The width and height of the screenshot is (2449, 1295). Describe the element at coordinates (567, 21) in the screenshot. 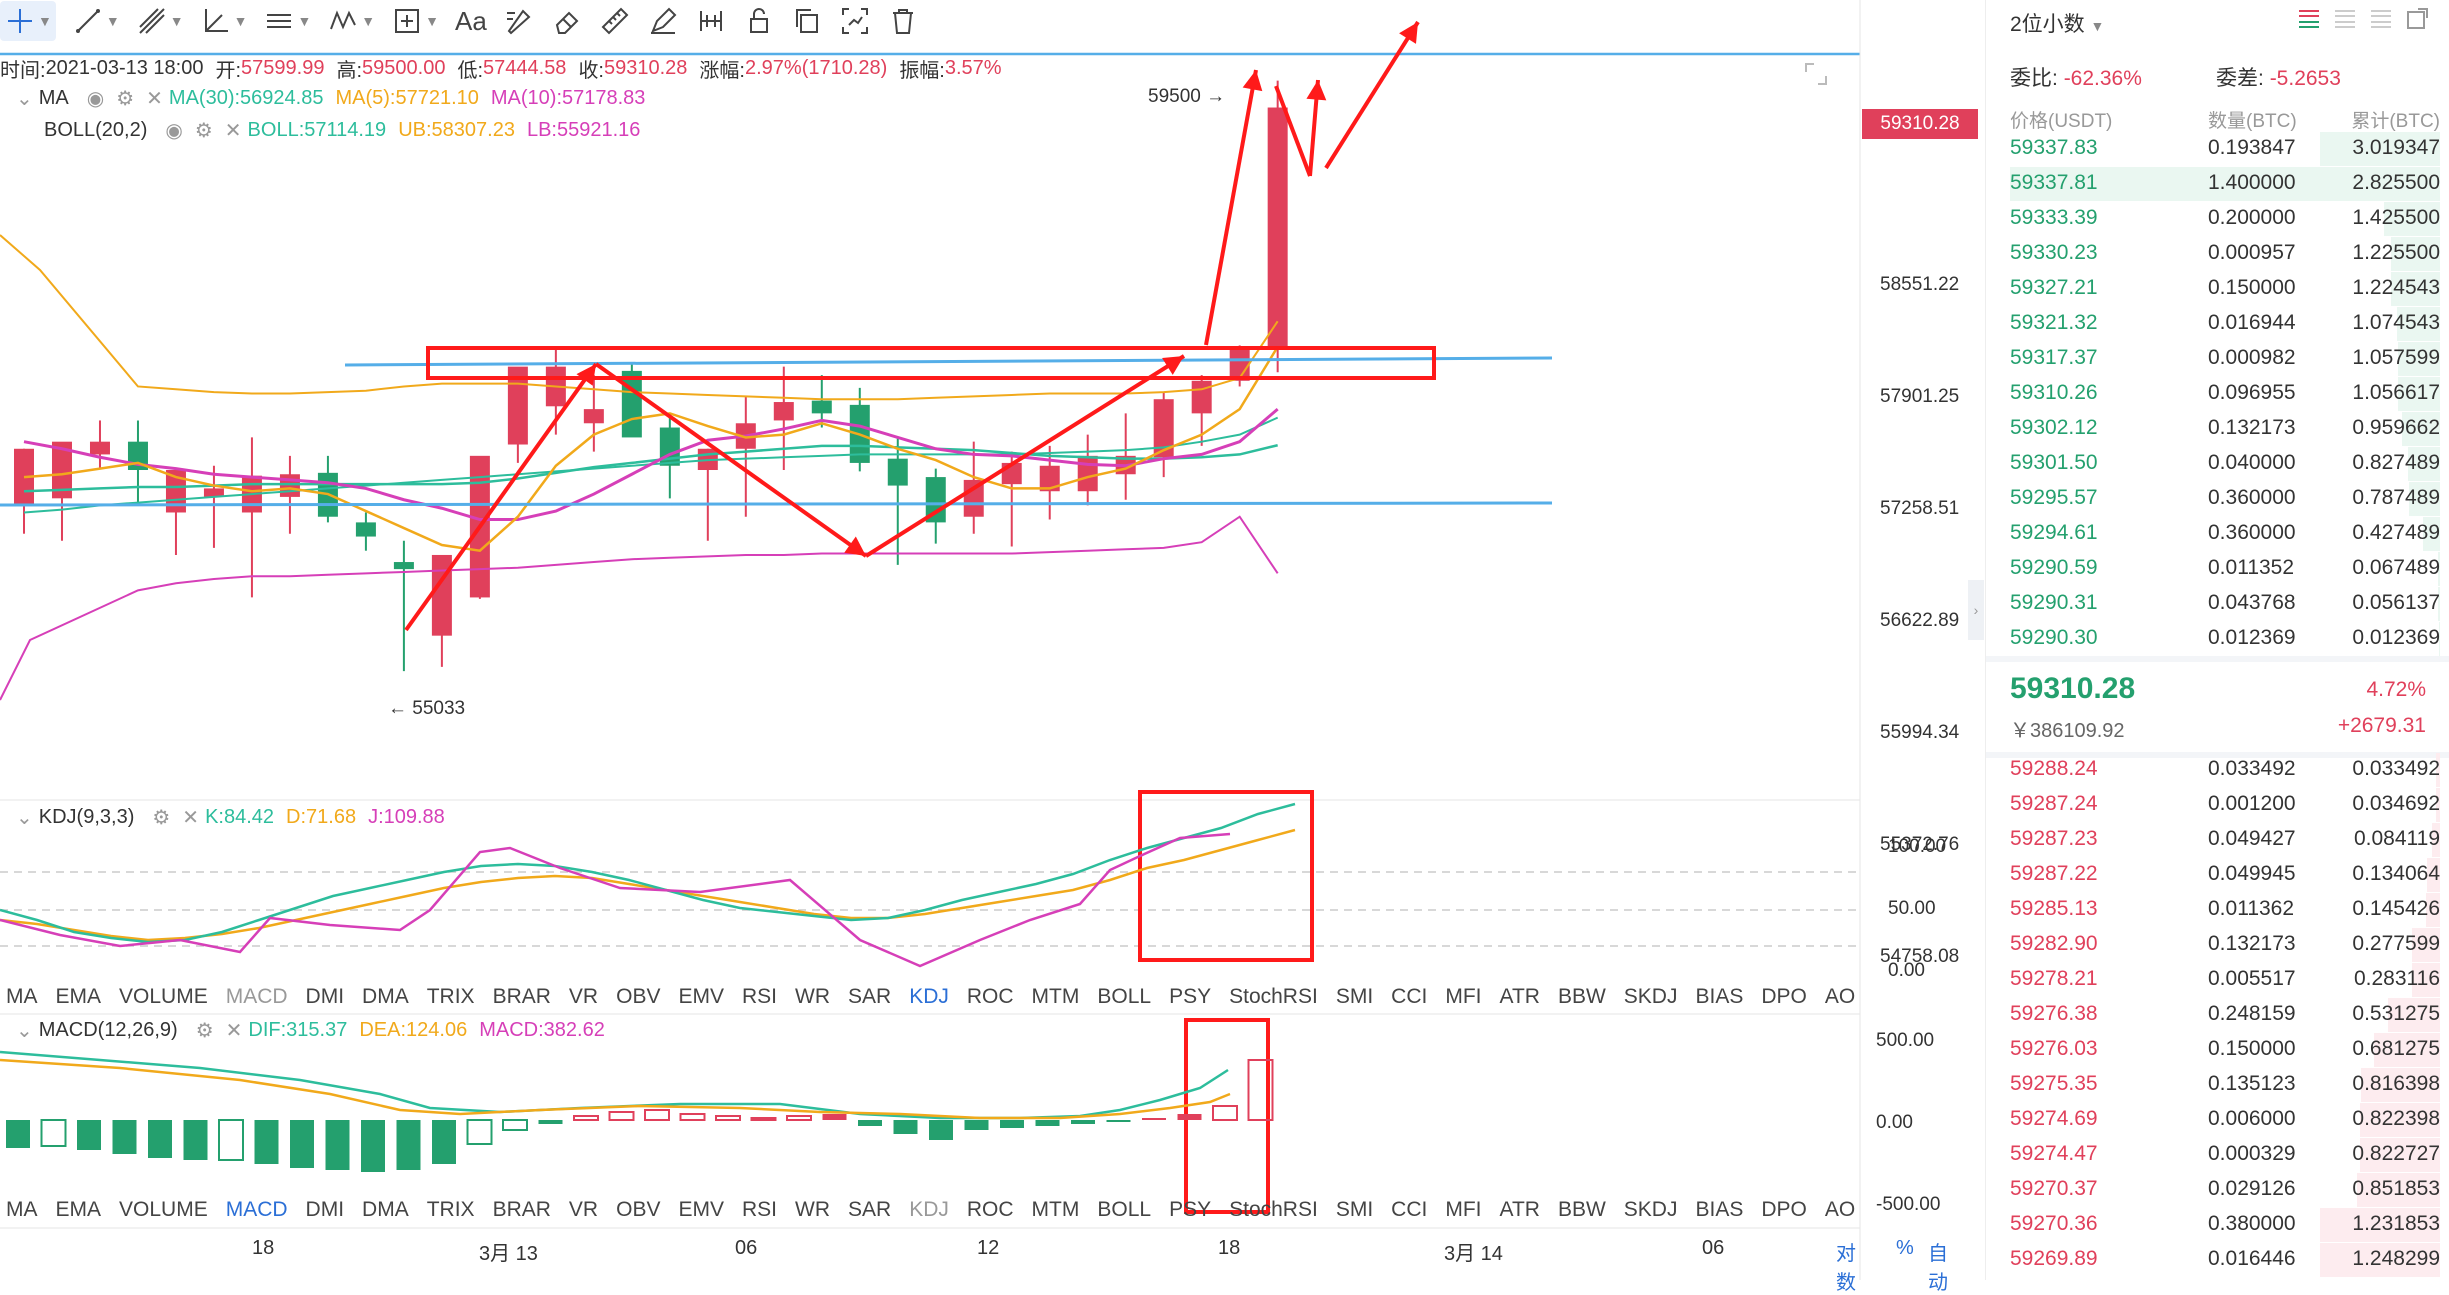

I see `eraser-tool` at that location.